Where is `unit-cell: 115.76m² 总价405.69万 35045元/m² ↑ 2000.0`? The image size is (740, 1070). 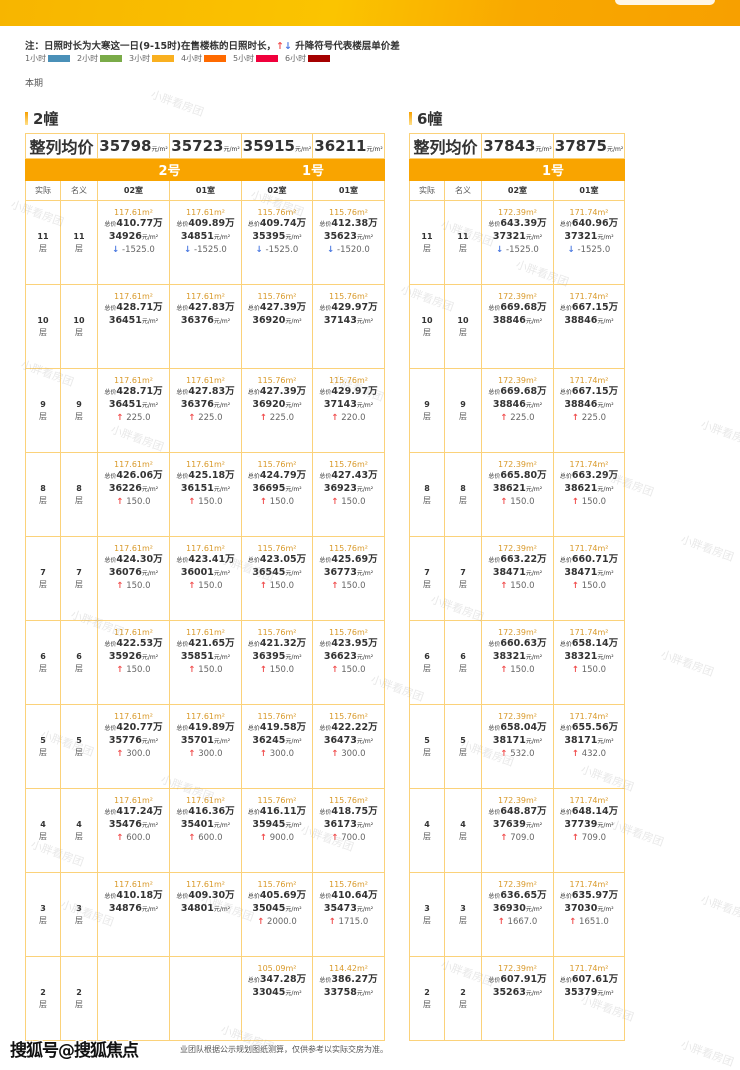
unit-cell: 115.76m² 总价405.69万 35045元/m² ↑ 2000.0 is located at coordinates (277, 914).